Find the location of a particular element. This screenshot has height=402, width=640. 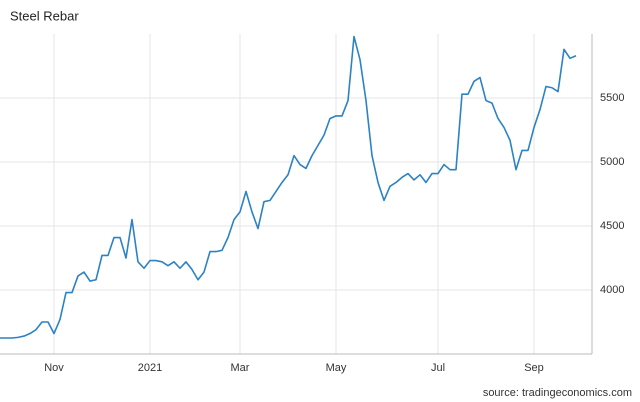

chart-title: Steel Rebar is located at coordinates (44, 15).